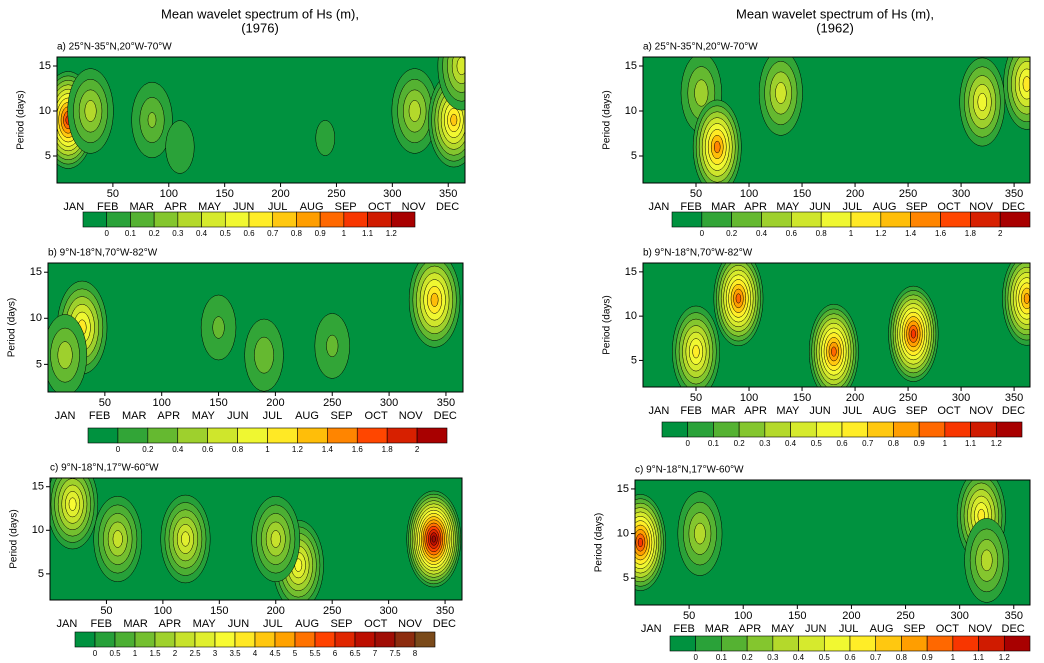 Image resolution: width=1044 pixels, height=663 pixels. Describe the element at coordinates (876, 657) in the screenshot. I see `colorbar-label: 0.7` at that location.